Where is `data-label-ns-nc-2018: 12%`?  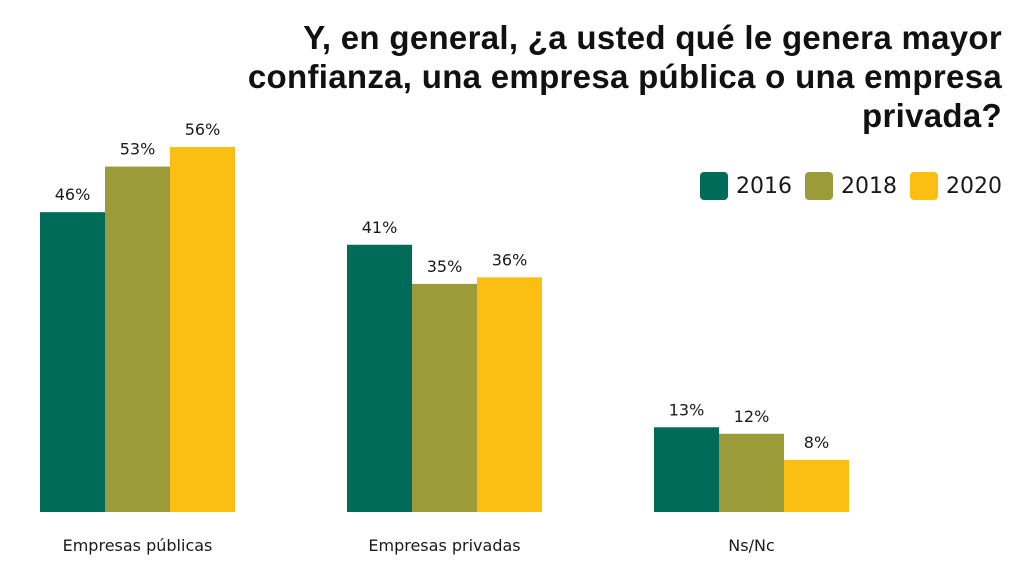 data-label-ns-nc-2018: 12% is located at coordinates (752, 416).